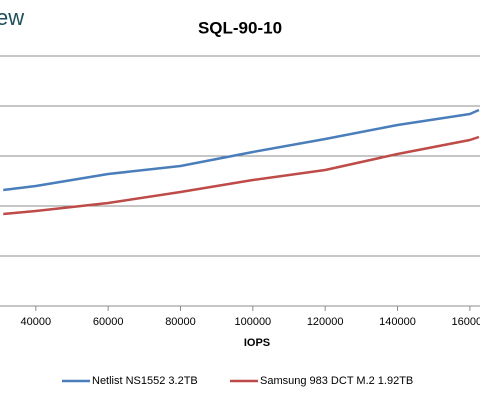 The height and width of the screenshot is (401, 480). Describe the element at coordinates (36, 322) in the screenshot. I see `x-tick-label: 40000` at that location.